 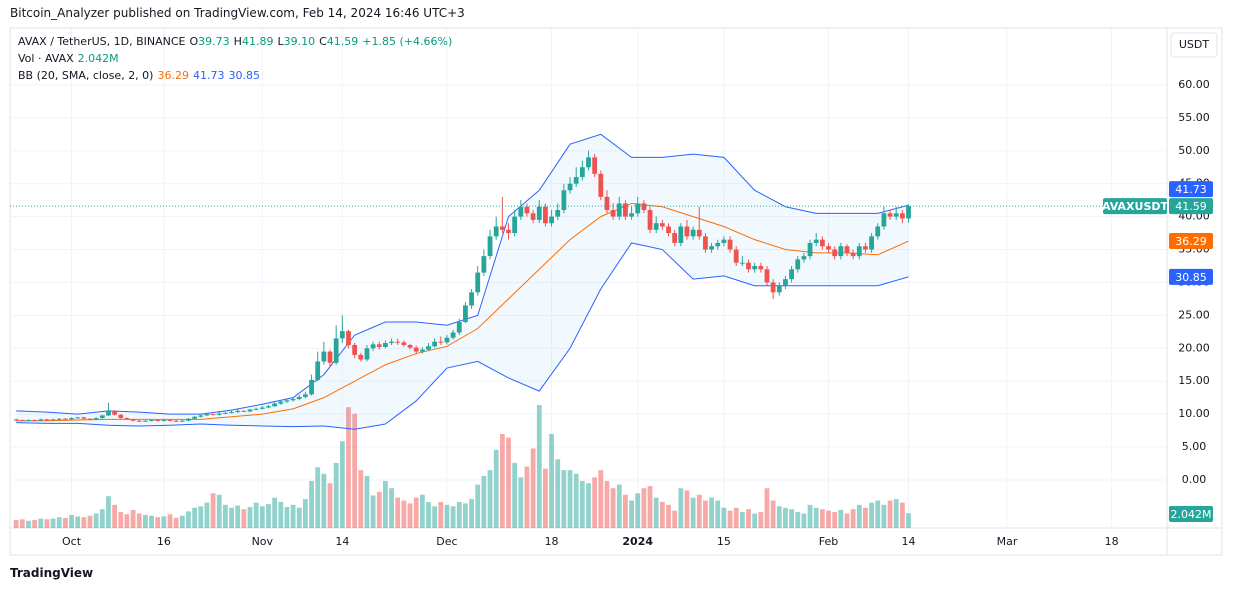 I want to click on y-tick-label: 50.00, so click(x=1194, y=150).